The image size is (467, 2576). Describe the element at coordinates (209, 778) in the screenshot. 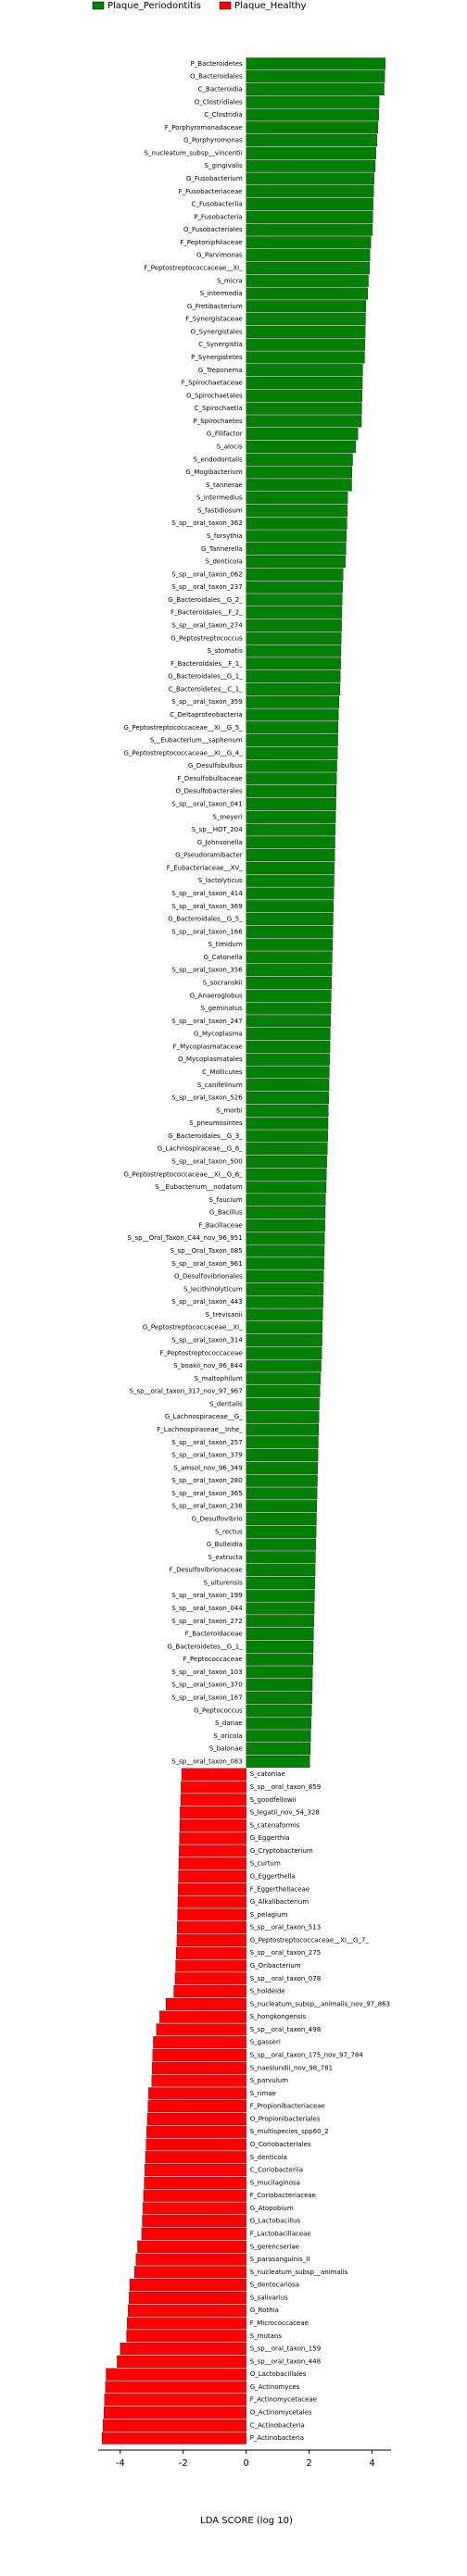

I see `bar-label: F_Desulfobulbaceae` at that location.